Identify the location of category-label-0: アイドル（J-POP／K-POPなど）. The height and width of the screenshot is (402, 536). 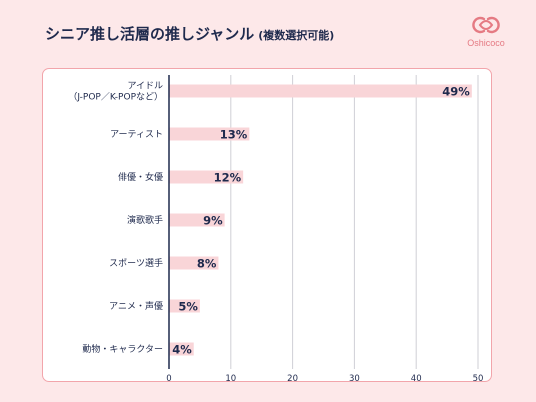
(115, 92).